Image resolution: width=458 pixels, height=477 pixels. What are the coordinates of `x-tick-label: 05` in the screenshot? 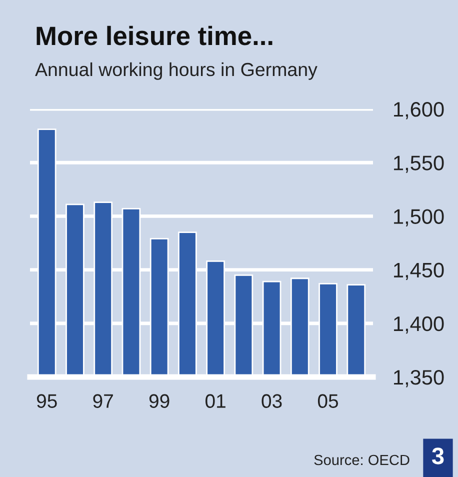 It's located at (328, 401).